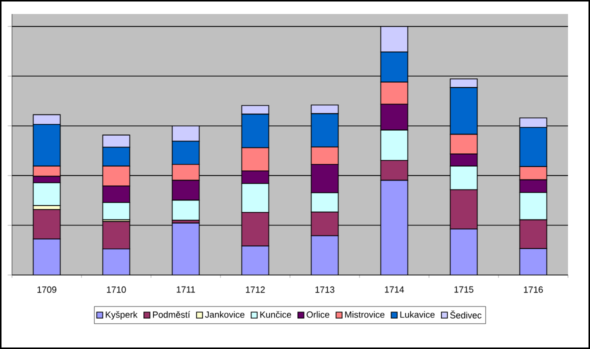 This screenshot has height=349, width=590. What do you see at coordinates (417, 314) in the screenshot?
I see `legend-label: Lukavice` at bounding box center [417, 314].